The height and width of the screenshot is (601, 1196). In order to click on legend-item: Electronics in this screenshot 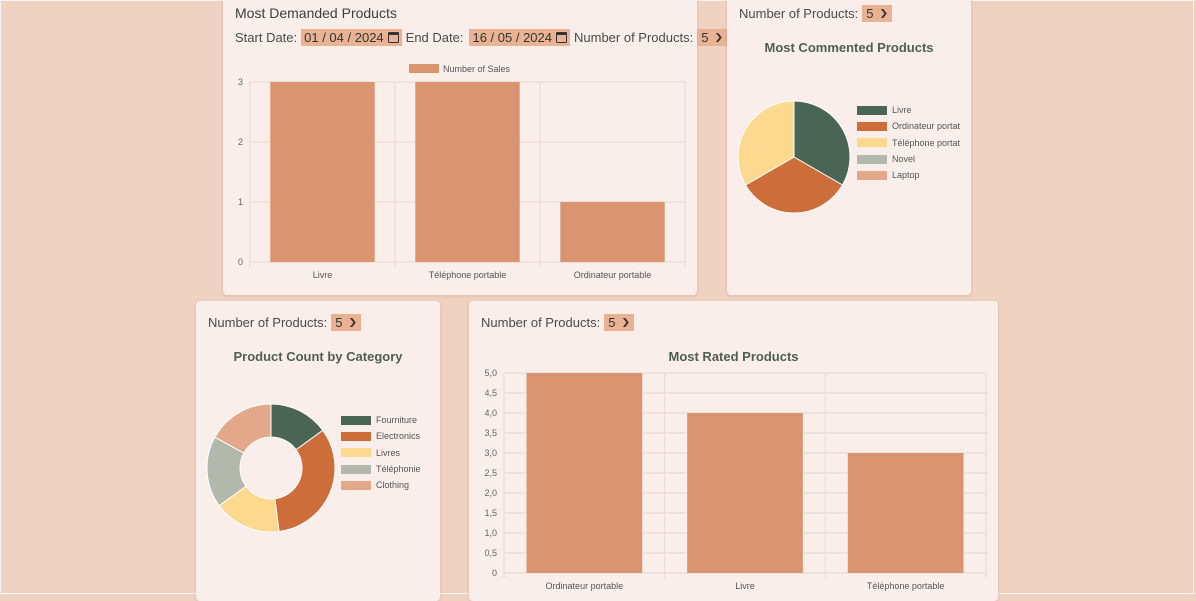, I will do `click(381, 436)`.